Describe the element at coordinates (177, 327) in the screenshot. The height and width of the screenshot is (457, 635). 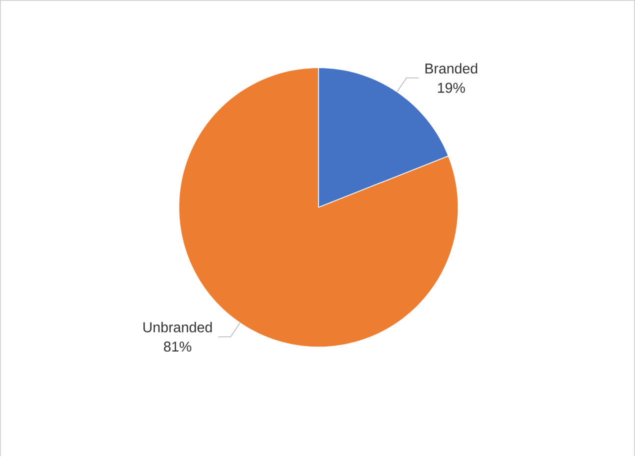
I see `slice-label: Unbranded` at that location.